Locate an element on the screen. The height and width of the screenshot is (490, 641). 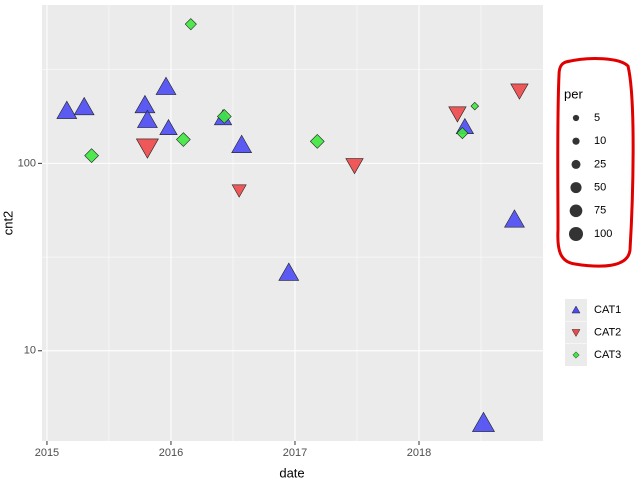
annotation-circle is located at coordinates (595, 162).